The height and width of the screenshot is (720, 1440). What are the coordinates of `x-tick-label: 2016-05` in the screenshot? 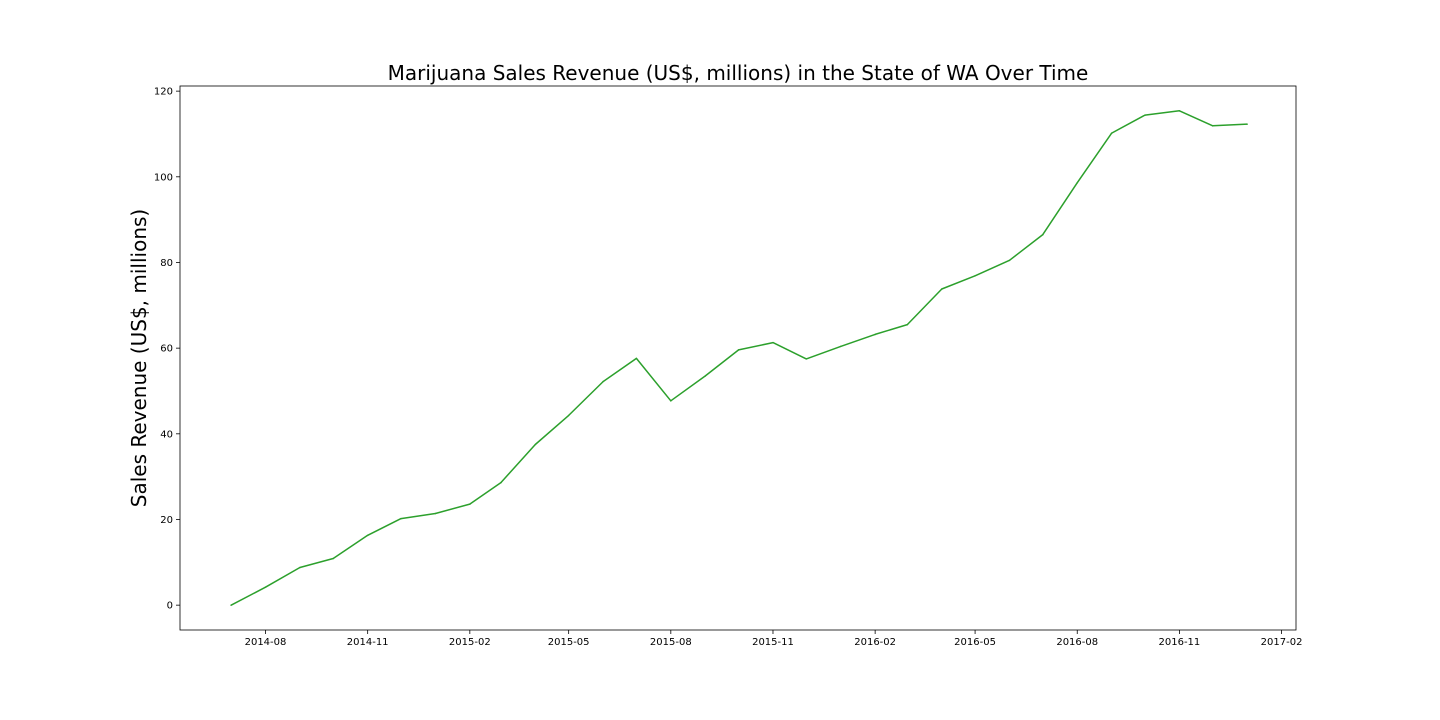 It's located at (975, 642).